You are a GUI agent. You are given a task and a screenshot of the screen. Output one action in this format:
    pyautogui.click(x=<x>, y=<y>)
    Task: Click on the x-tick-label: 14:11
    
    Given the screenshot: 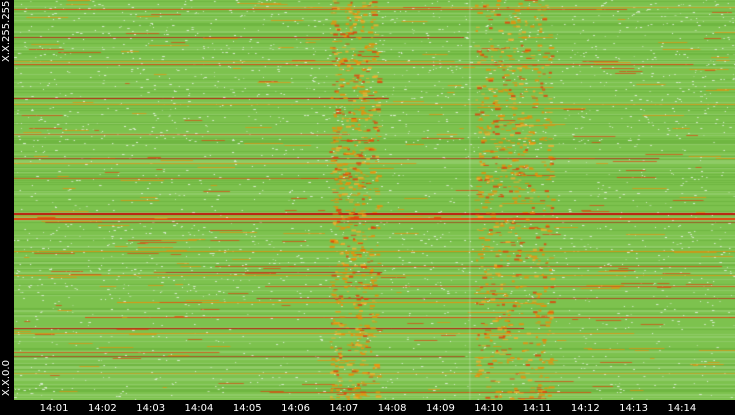 What is the action you would take?
    pyautogui.click(x=537, y=408)
    